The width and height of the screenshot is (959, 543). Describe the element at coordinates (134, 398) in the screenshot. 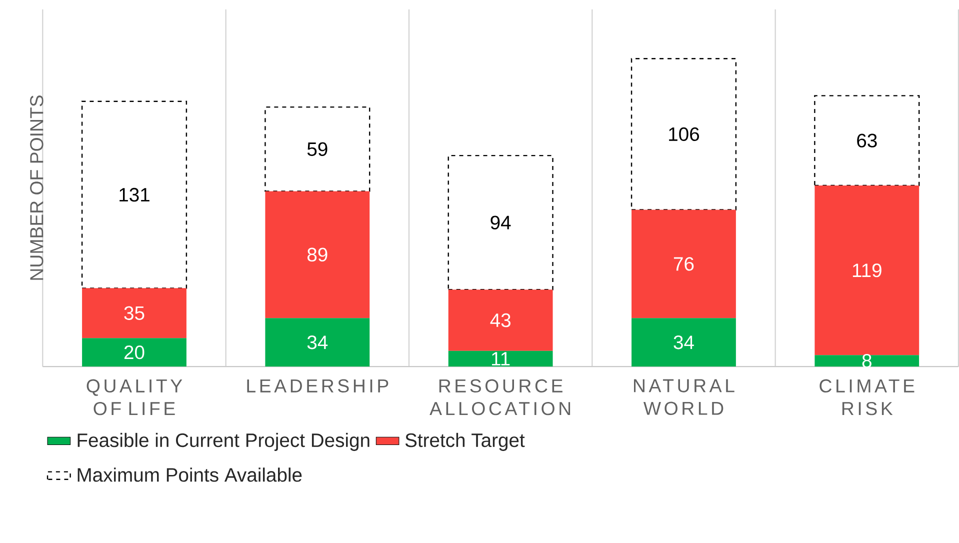

I see `x-tick-label: QUALITY OF LIFE` at that location.